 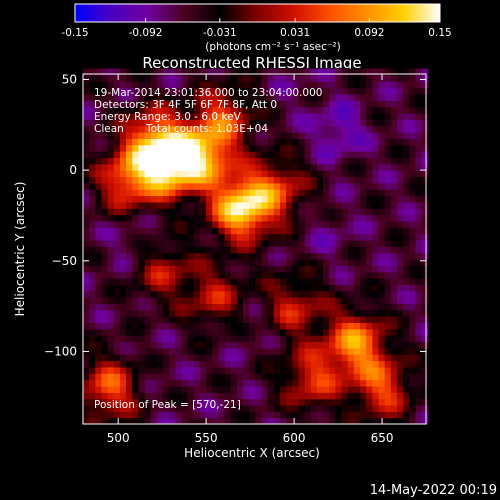 I want to click on x-tick-label: 600, so click(x=294, y=438).